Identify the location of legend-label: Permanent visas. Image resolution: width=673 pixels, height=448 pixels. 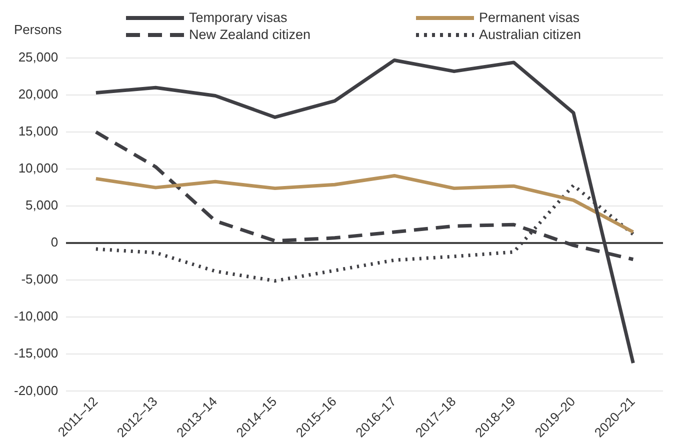
(529, 17).